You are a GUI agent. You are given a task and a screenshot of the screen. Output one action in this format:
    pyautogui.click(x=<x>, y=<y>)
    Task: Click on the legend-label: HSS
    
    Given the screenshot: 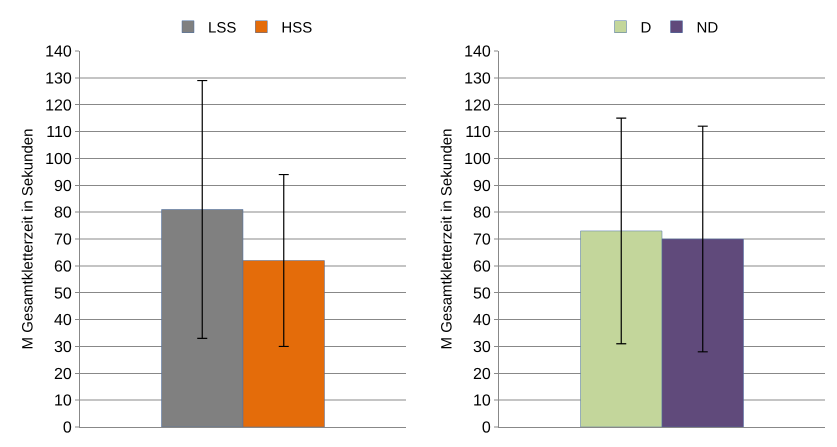 What is the action you would take?
    pyautogui.click(x=296, y=28)
    